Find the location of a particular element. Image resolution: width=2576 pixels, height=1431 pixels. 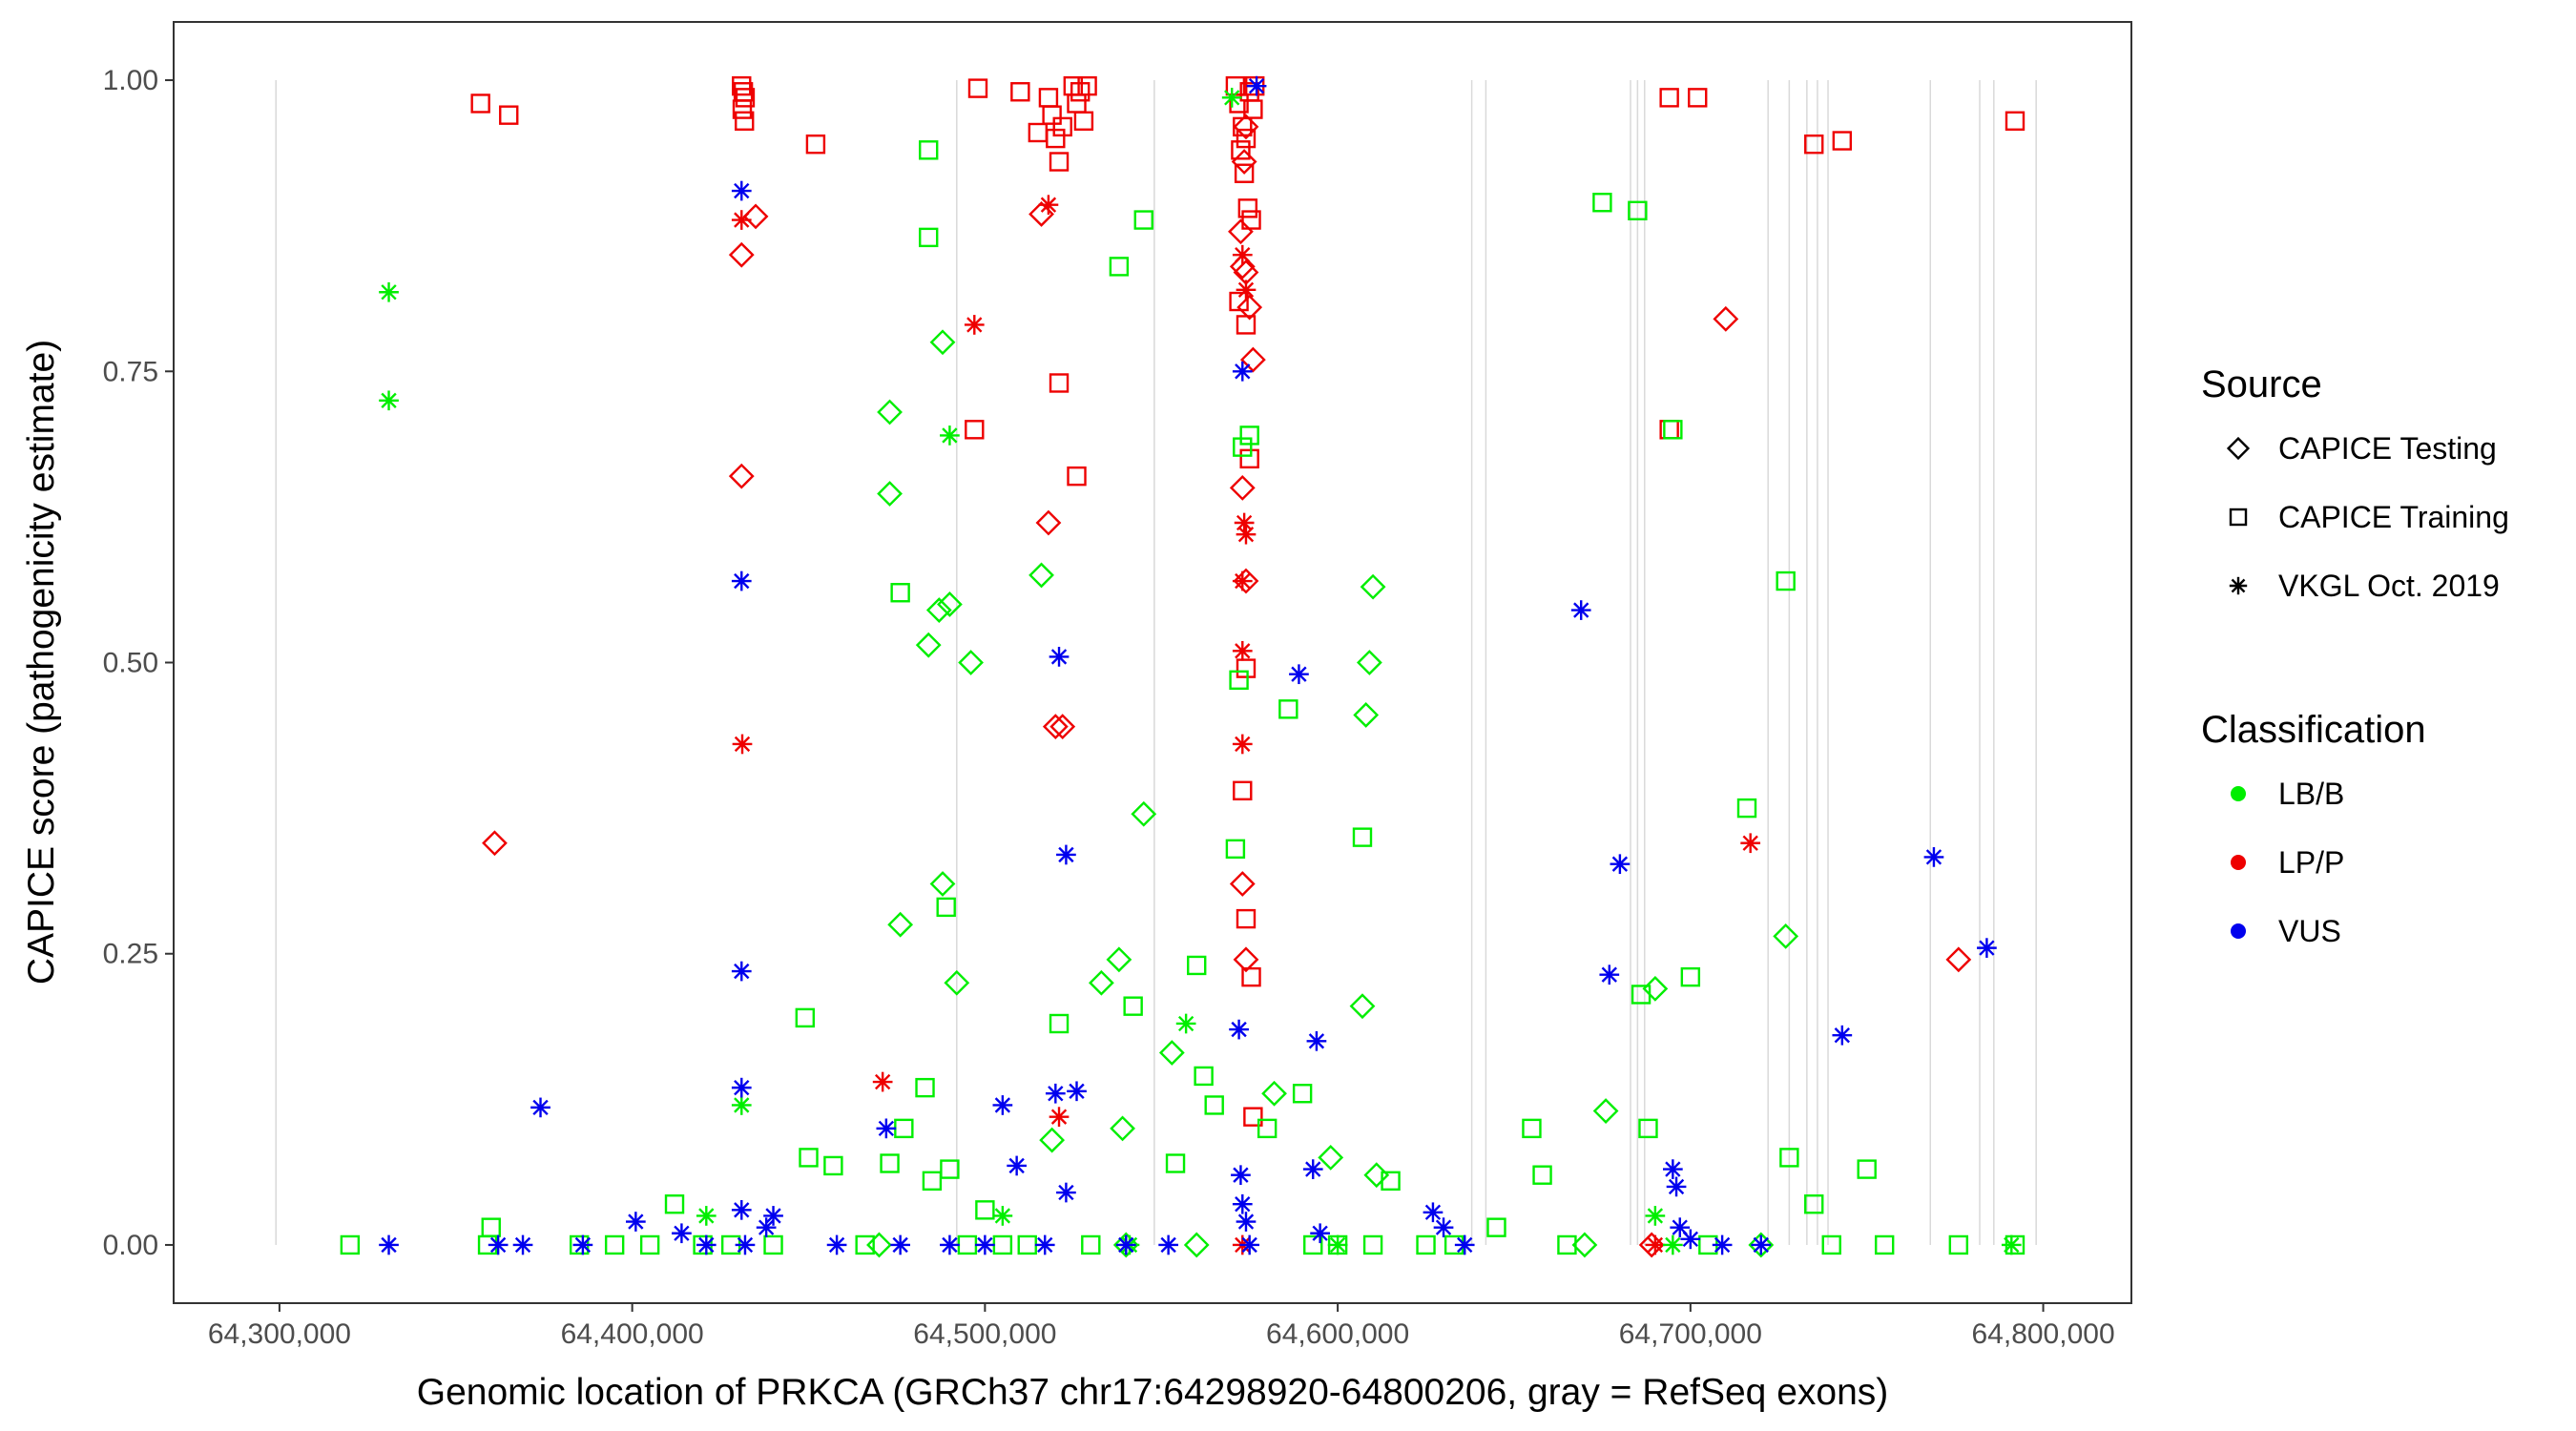

y-tick-label: 0.25 is located at coordinates (130, 954).